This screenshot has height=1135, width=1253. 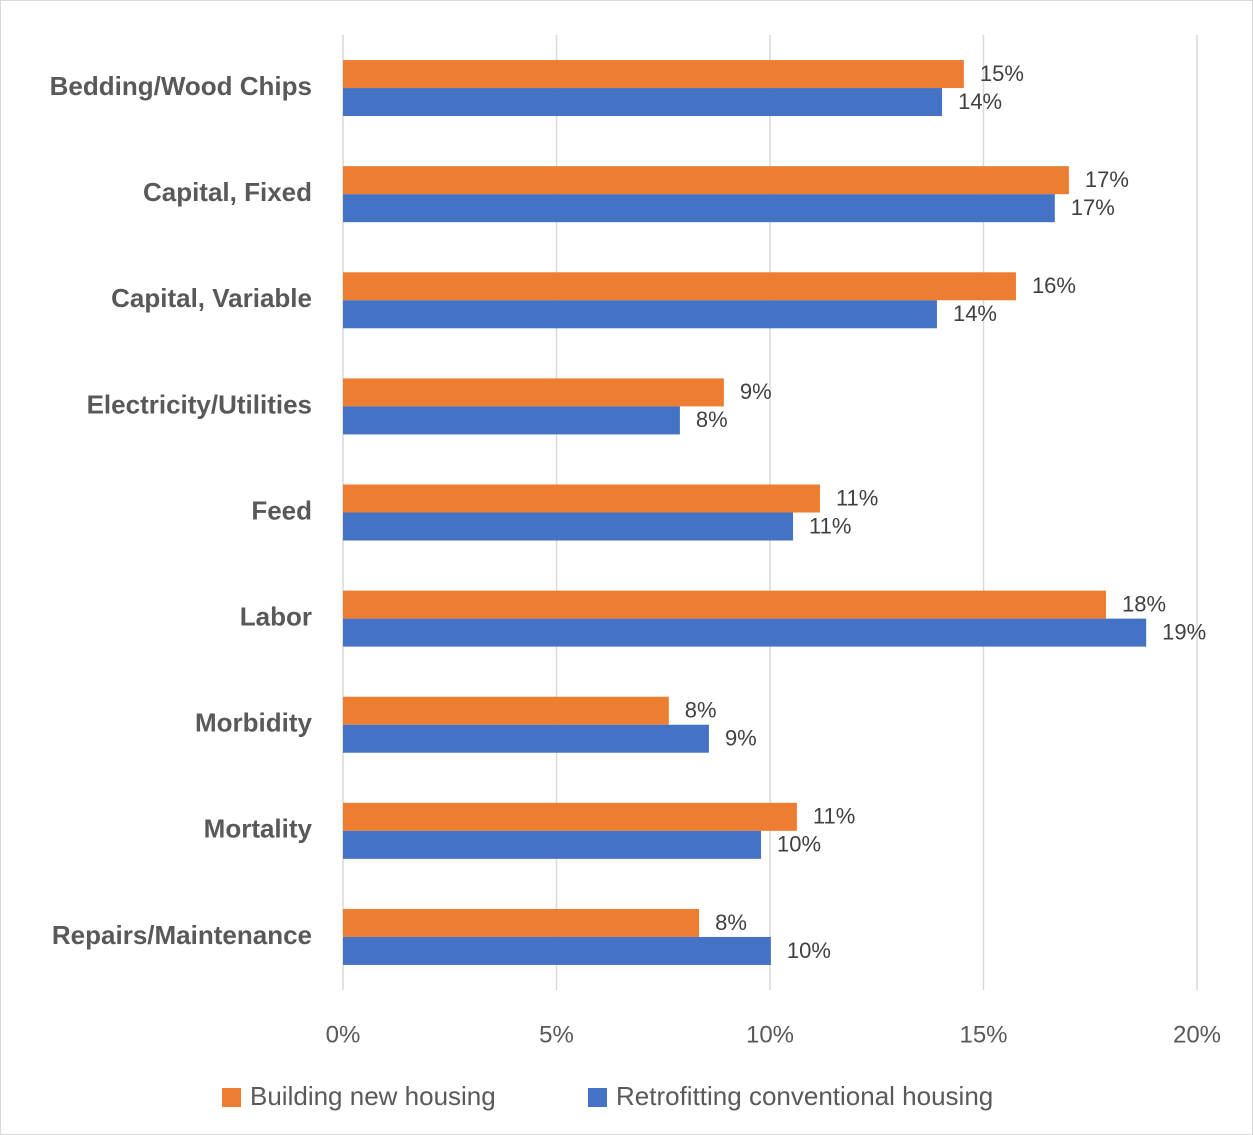 What do you see at coordinates (343, 1034) in the screenshot?
I see `x-tick-label: 0%` at bounding box center [343, 1034].